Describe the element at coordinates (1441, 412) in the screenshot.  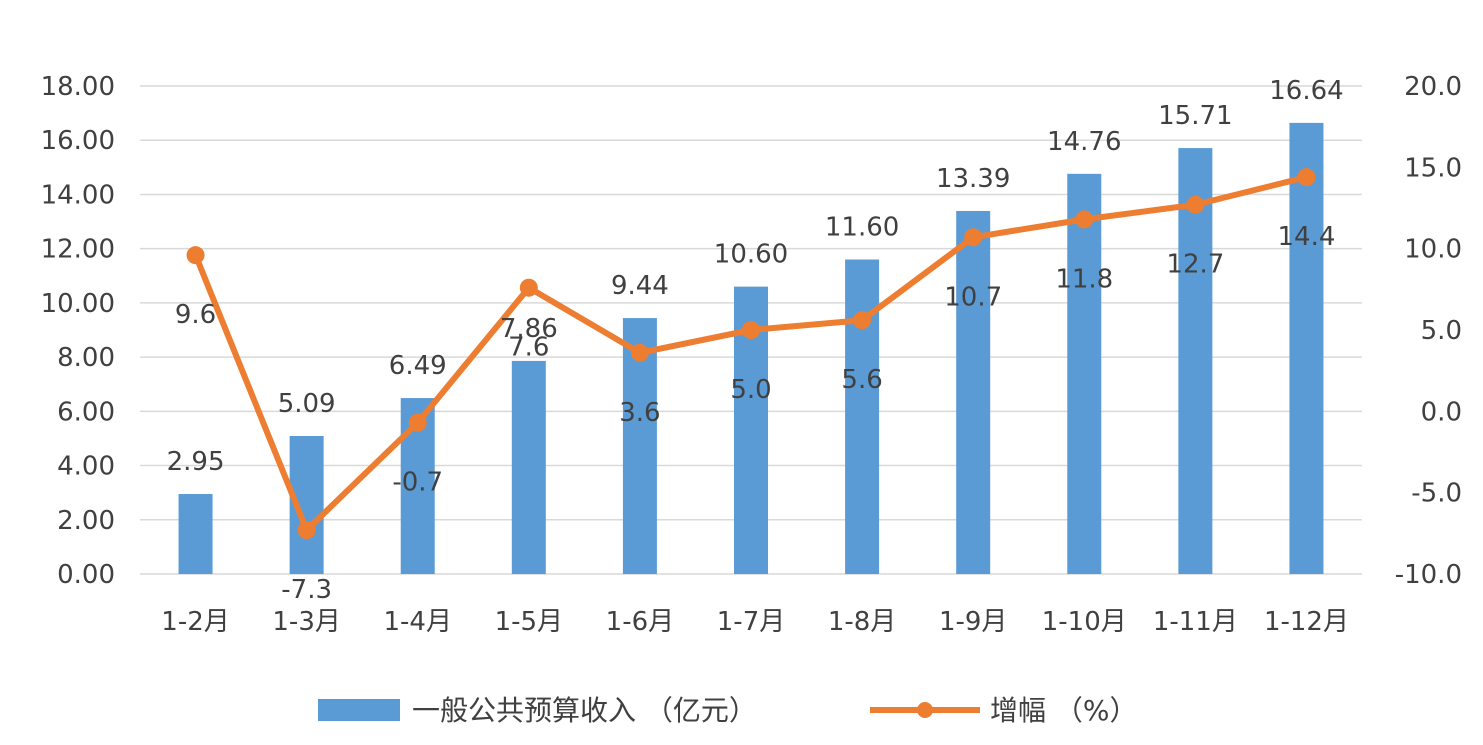
I see `right-tick-label: 0.0` at that location.